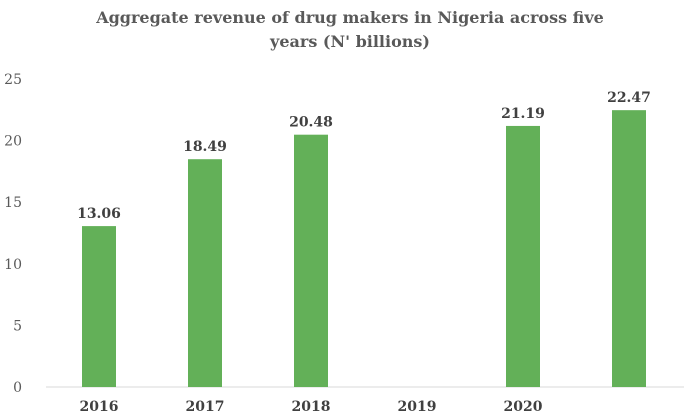 The height and width of the screenshot is (420, 700). Describe the element at coordinates (523, 407) in the screenshot. I see `x-tick-label: 2020` at that location.